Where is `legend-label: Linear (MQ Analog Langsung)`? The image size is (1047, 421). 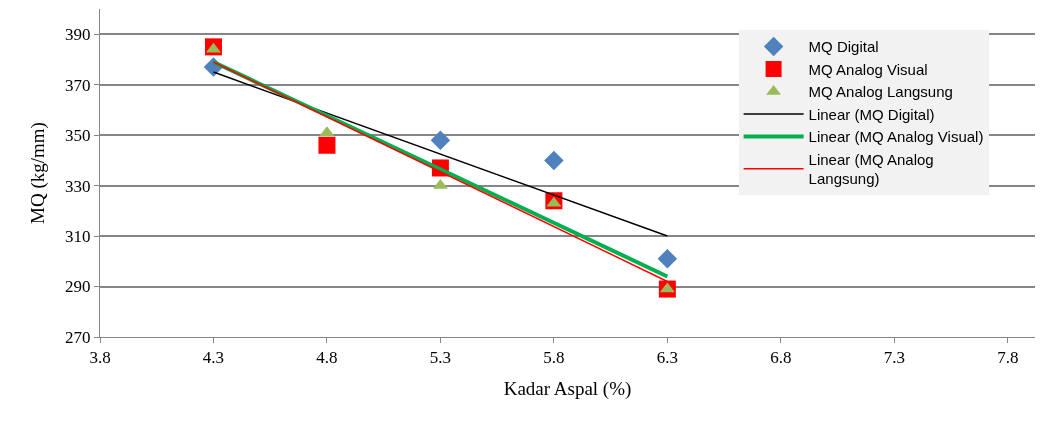 legend-label: Linear (MQ Analog Langsung) is located at coordinates (871, 169).